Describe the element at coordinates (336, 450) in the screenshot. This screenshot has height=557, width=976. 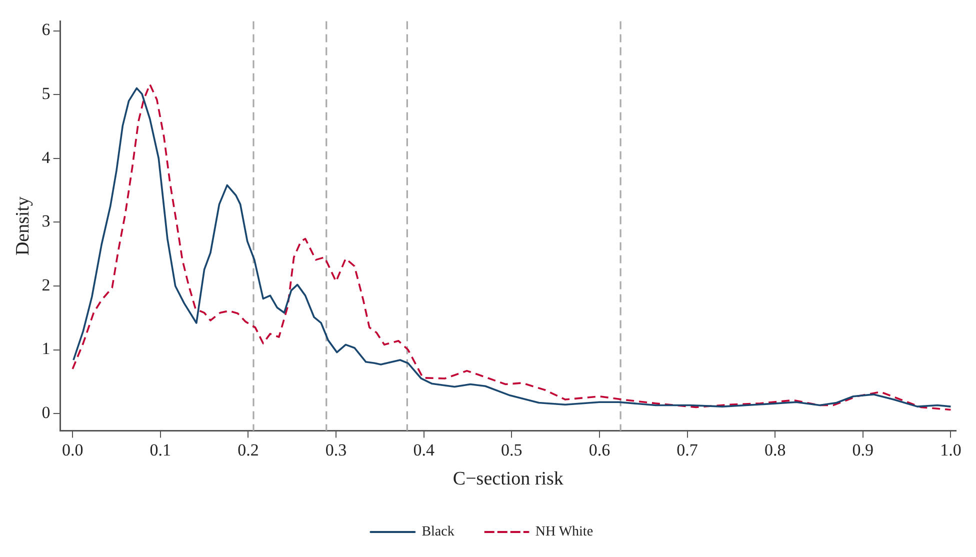
I see `x-tick-label: 0.3` at that location.